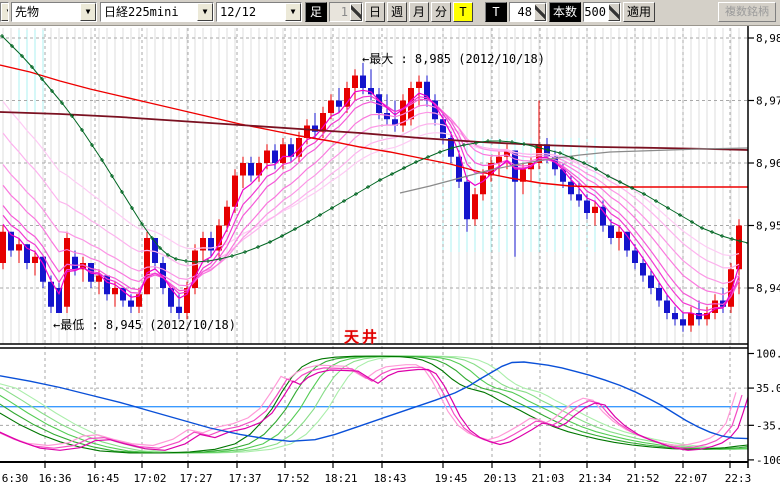 This screenshot has height=500, width=780. Describe the element at coordinates (595, 12) in the screenshot. I see `bar-count-value: 500` at that location.